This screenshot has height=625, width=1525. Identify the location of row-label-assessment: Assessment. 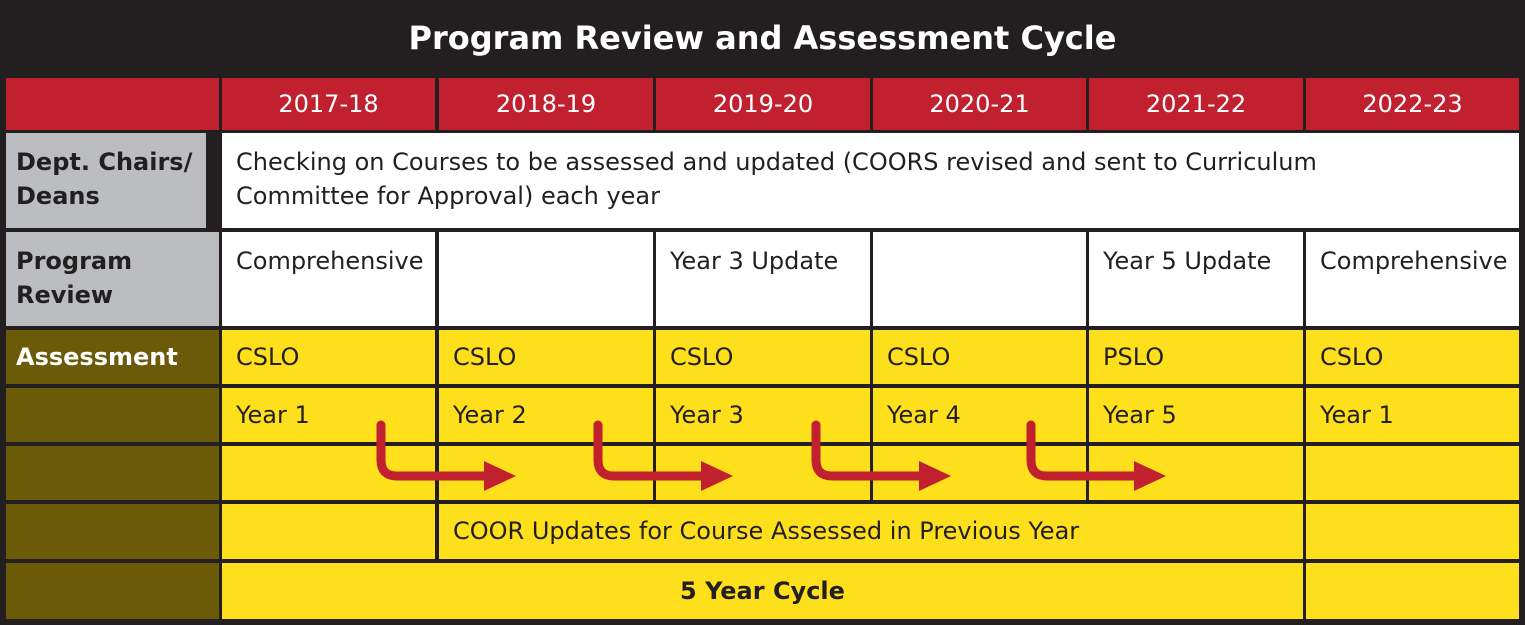
(112, 357).